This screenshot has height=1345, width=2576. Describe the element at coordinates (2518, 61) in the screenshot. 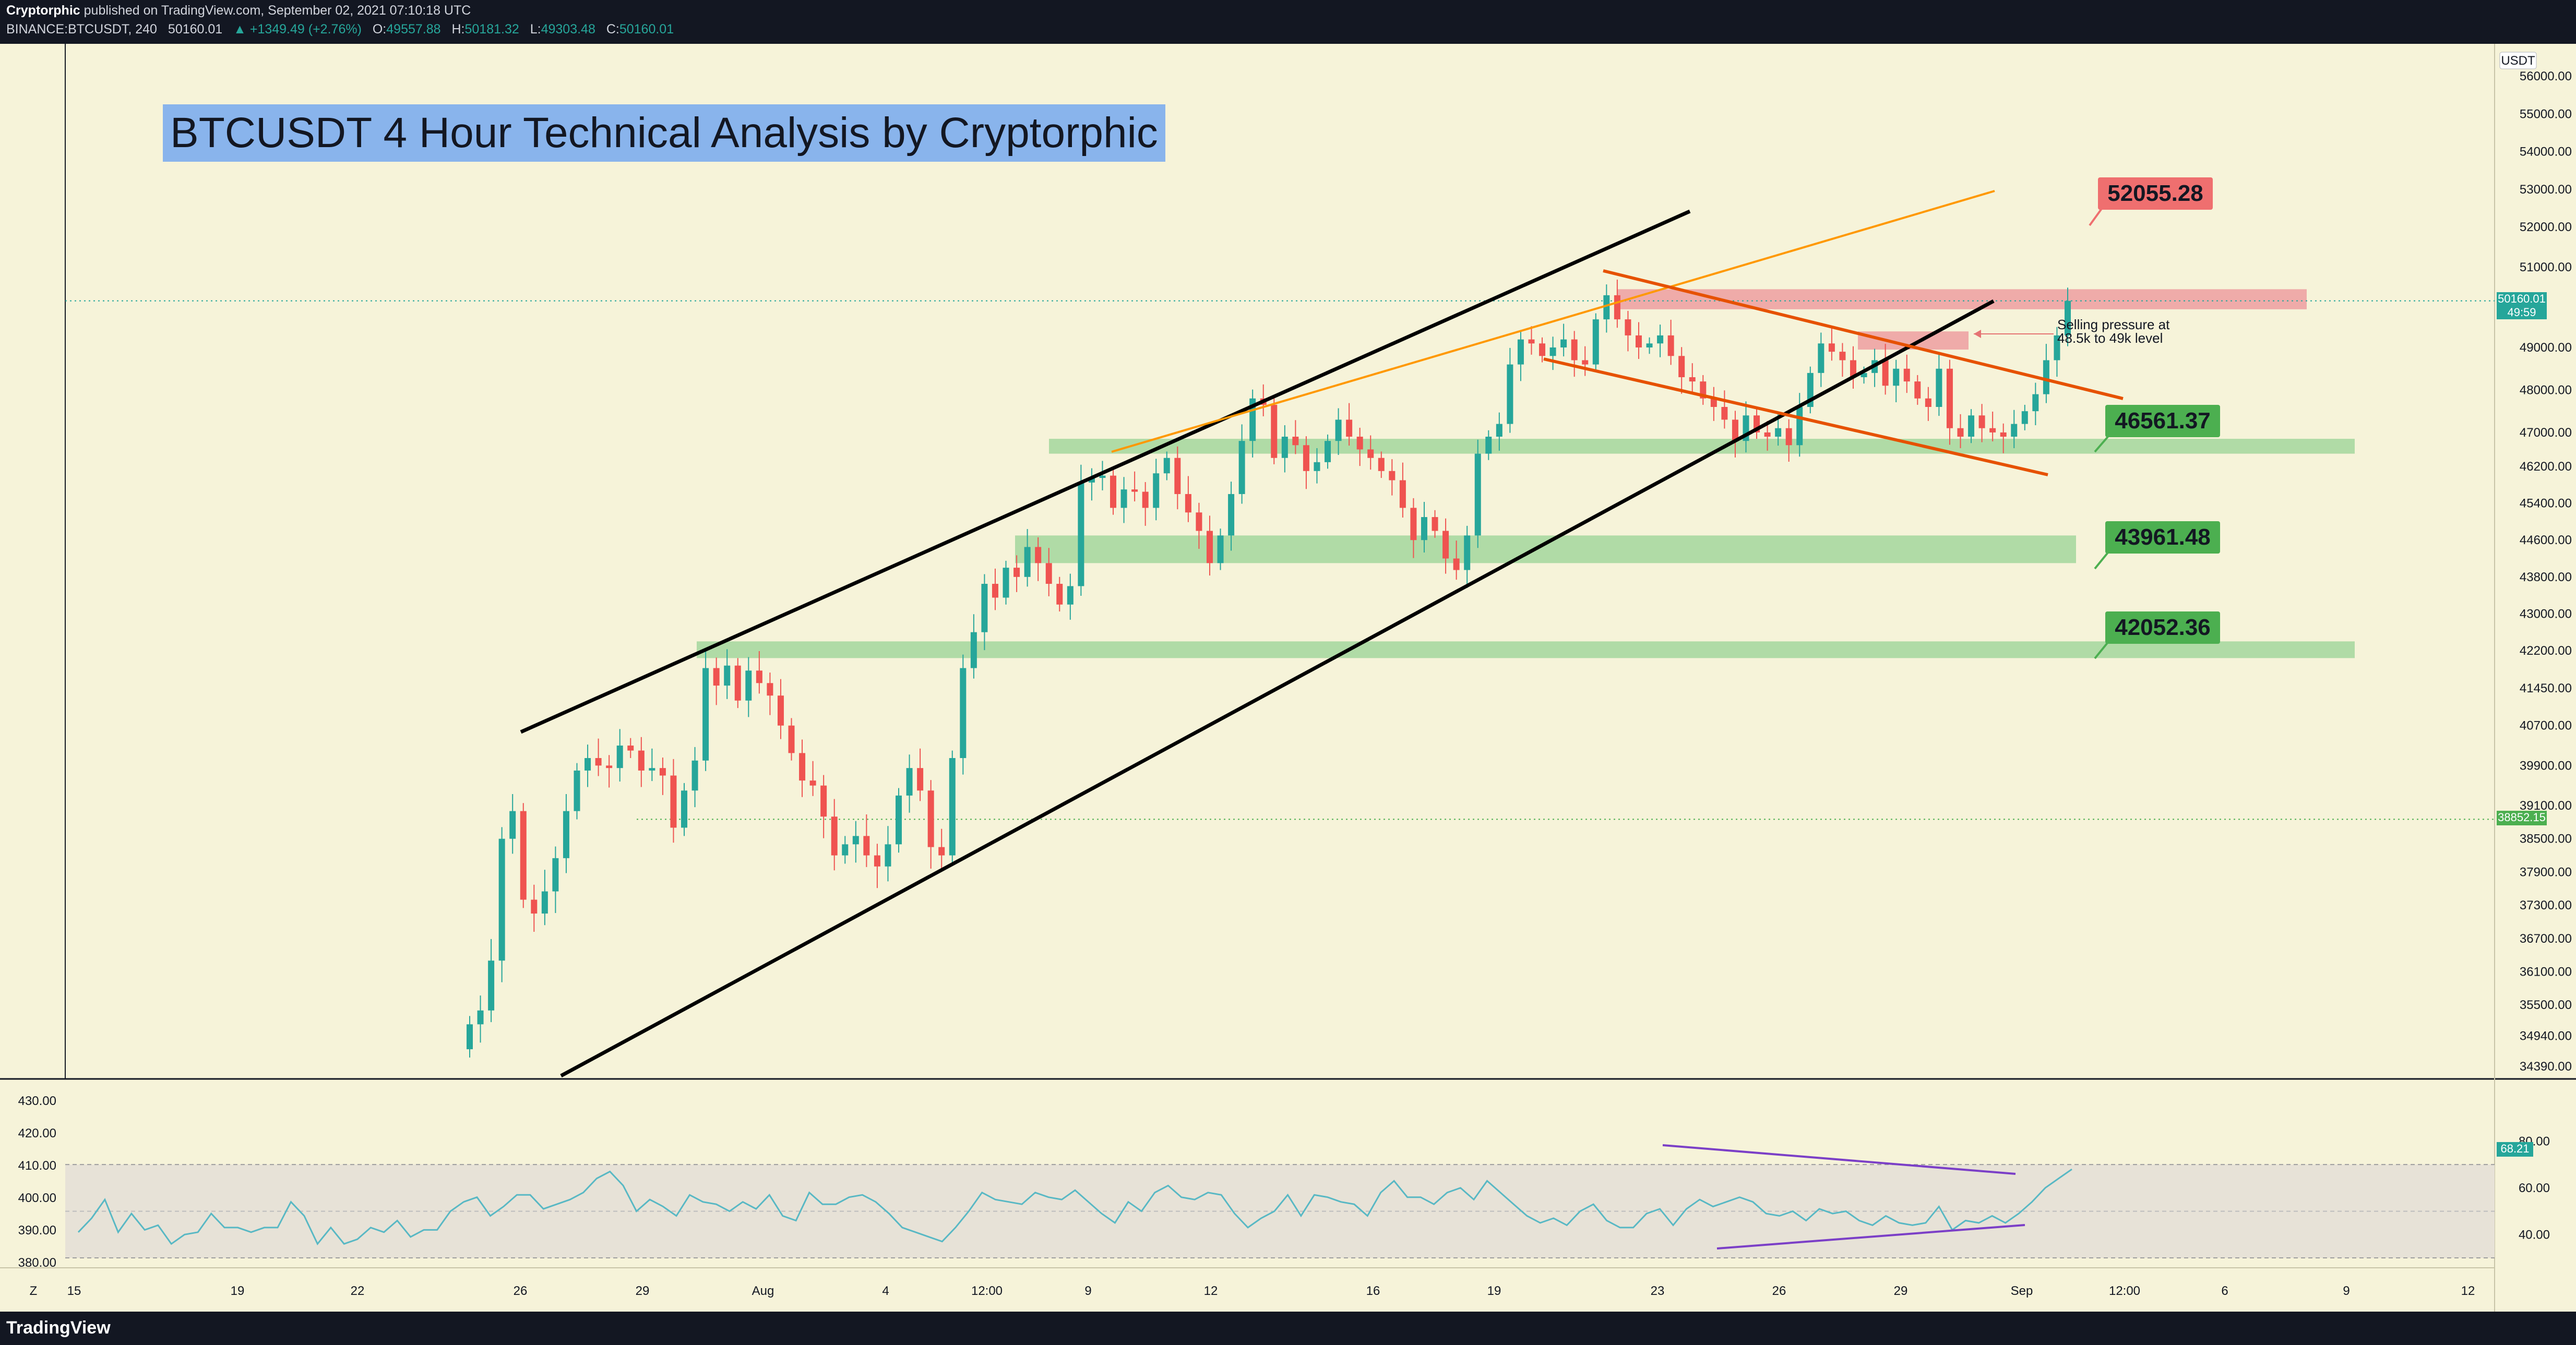

I see `currency-label: USDT` at that location.